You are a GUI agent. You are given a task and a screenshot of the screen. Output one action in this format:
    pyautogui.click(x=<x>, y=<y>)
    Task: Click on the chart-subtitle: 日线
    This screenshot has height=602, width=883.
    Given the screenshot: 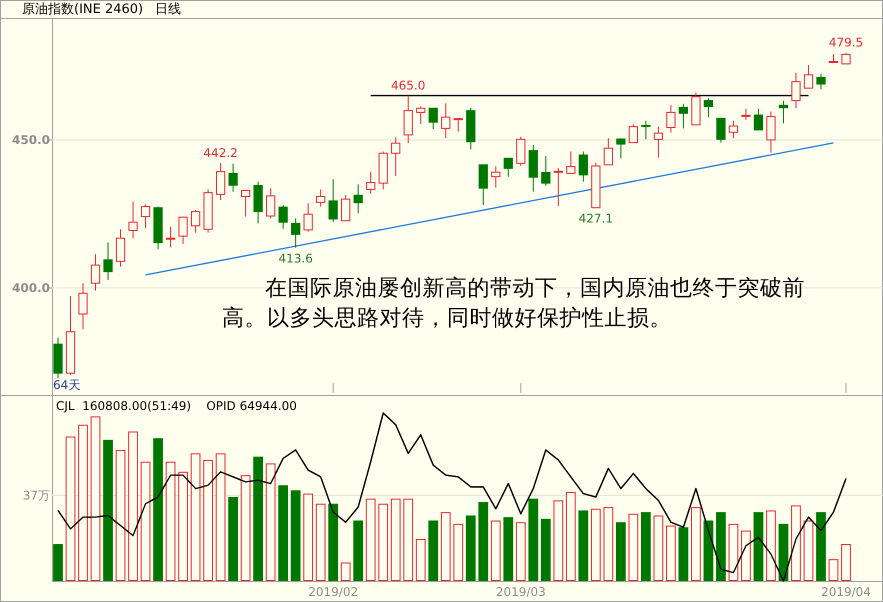 What is the action you would take?
    pyautogui.click(x=168, y=9)
    